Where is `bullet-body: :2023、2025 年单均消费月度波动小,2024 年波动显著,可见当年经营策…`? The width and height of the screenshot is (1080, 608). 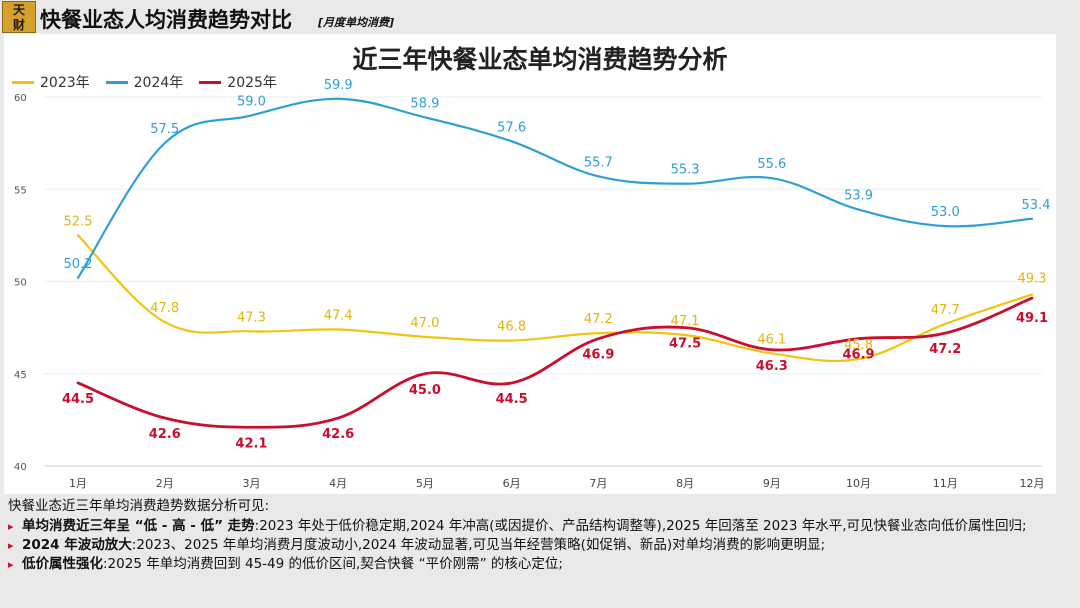
bullet-body: :2023、2025 年单均消费月度波动小,2024 年波动显著,可见当年经营策… is located at coordinates (478, 545).